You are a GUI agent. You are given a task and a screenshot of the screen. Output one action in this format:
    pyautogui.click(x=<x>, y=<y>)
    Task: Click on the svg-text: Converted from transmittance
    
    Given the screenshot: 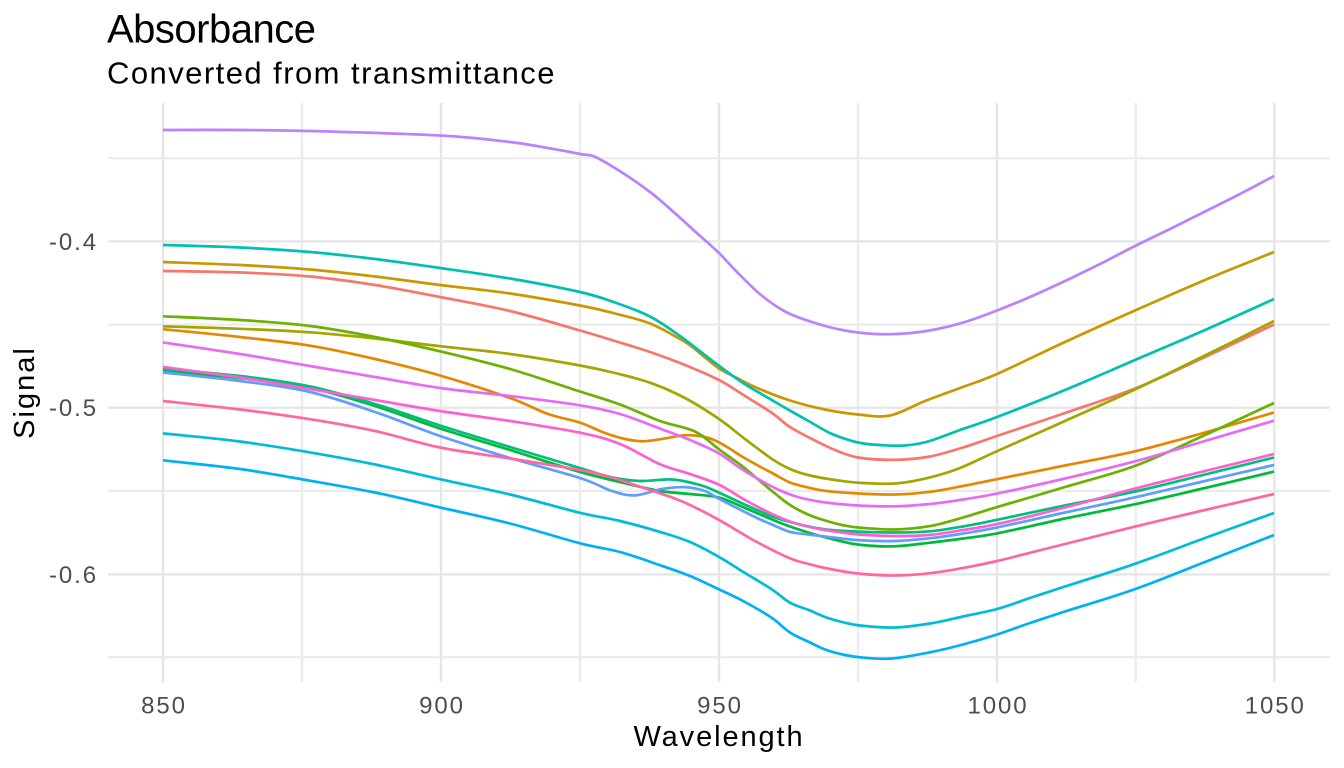 What is the action you would take?
    pyautogui.click(x=331, y=72)
    